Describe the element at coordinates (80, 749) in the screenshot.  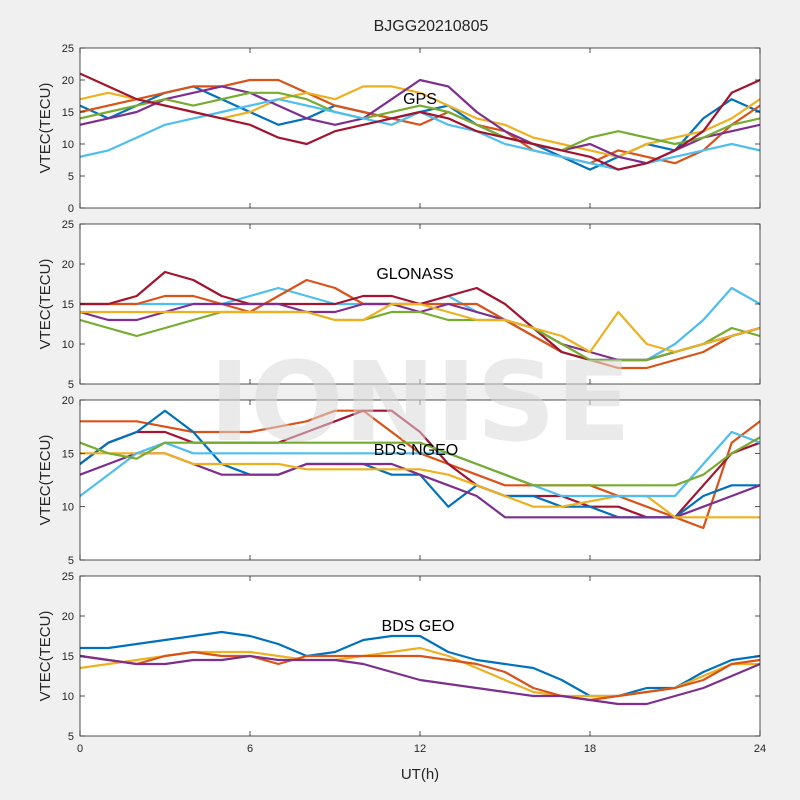
I see `x-tick-label: 0` at that location.